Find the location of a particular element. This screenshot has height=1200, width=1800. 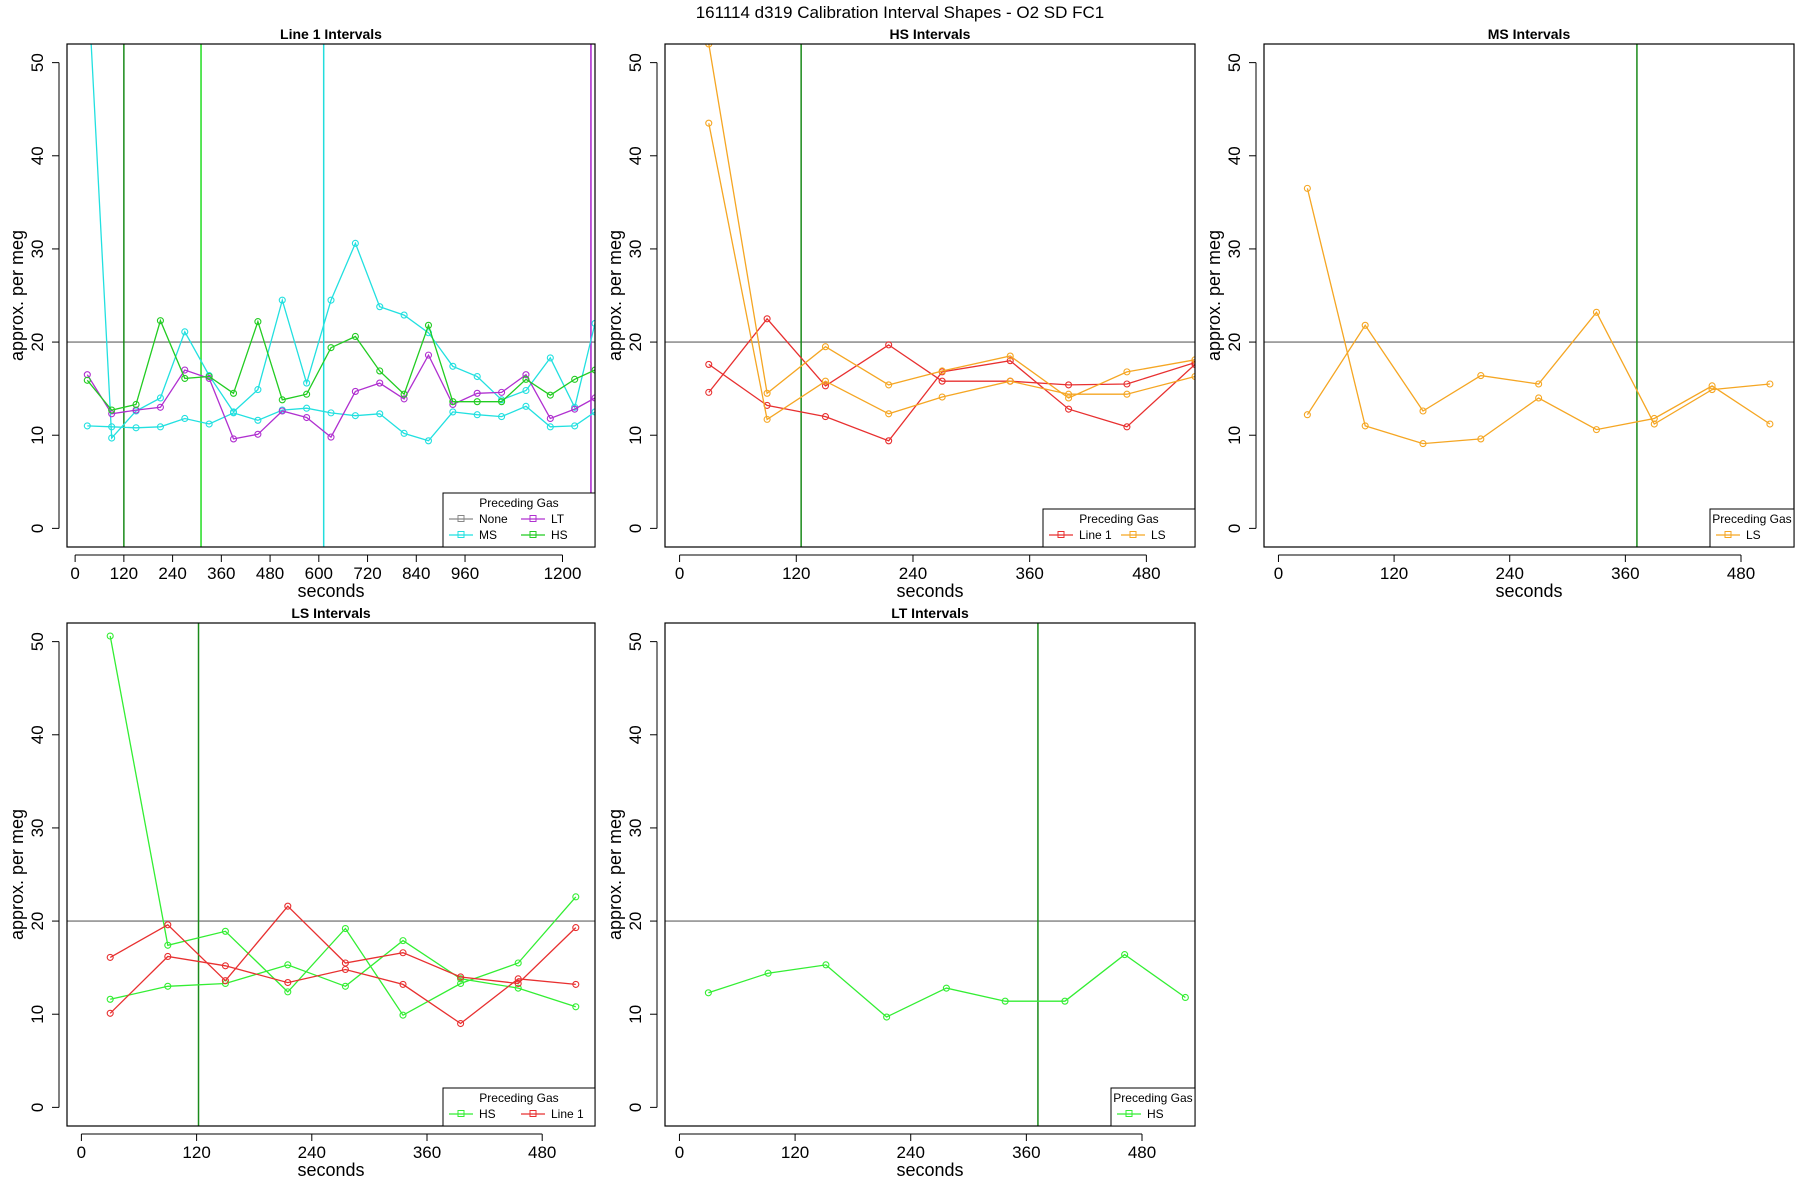

panel-title: MS Intervals is located at coordinates (1529, 34).